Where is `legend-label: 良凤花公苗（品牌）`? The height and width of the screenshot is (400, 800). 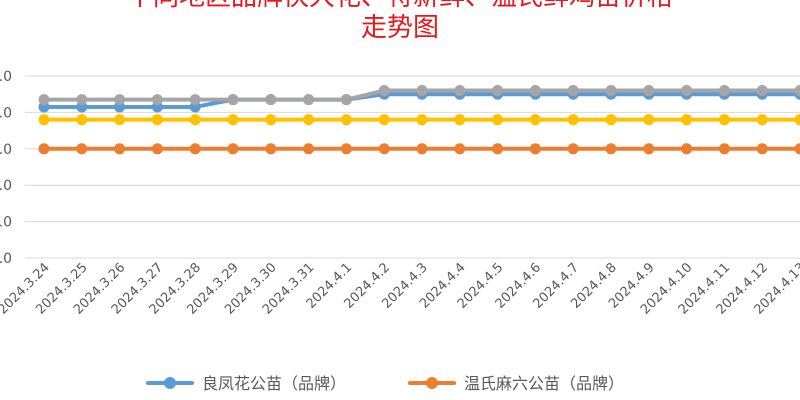
legend-label: 良凤花公苗（品牌） is located at coordinates (274, 383).